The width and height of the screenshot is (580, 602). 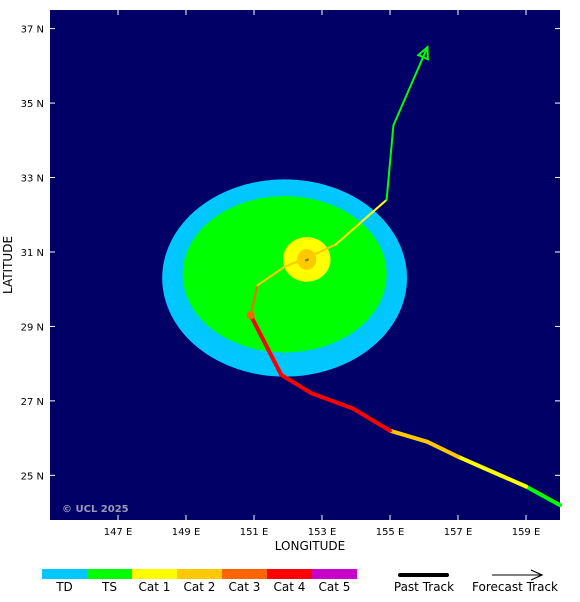 What do you see at coordinates (390, 532) in the screenshot?
I see `x-tick-label: 155 E` at bounding box center [390, 532].